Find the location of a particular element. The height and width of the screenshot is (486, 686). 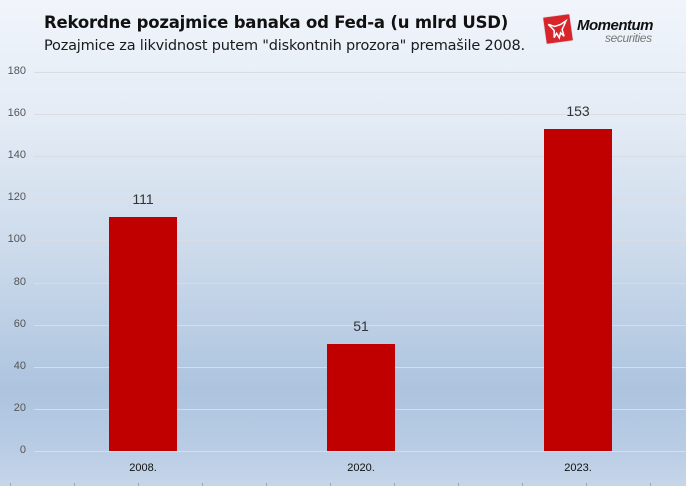

y-axis-tick-label: 120 is located at coordinates (16, 197).